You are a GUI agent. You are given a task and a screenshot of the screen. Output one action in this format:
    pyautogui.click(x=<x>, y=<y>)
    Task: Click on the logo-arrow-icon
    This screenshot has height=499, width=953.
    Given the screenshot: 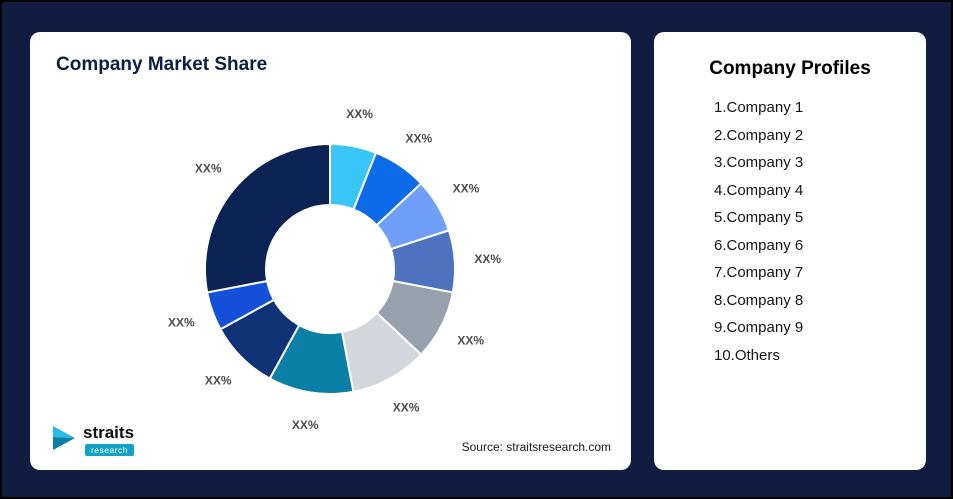 What is the action you would take?
    pyautogui.click(x=64, y=440)
    